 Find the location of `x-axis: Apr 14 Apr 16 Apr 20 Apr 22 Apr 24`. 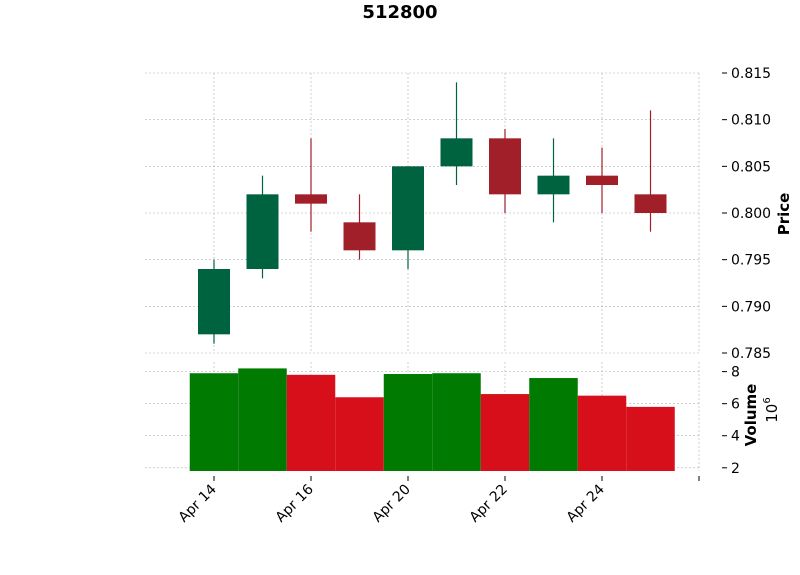

x-axis: Apr 14 Apr 16 Apr 20 Apr 22 Apr 24 is located at coordinates (438, 501).